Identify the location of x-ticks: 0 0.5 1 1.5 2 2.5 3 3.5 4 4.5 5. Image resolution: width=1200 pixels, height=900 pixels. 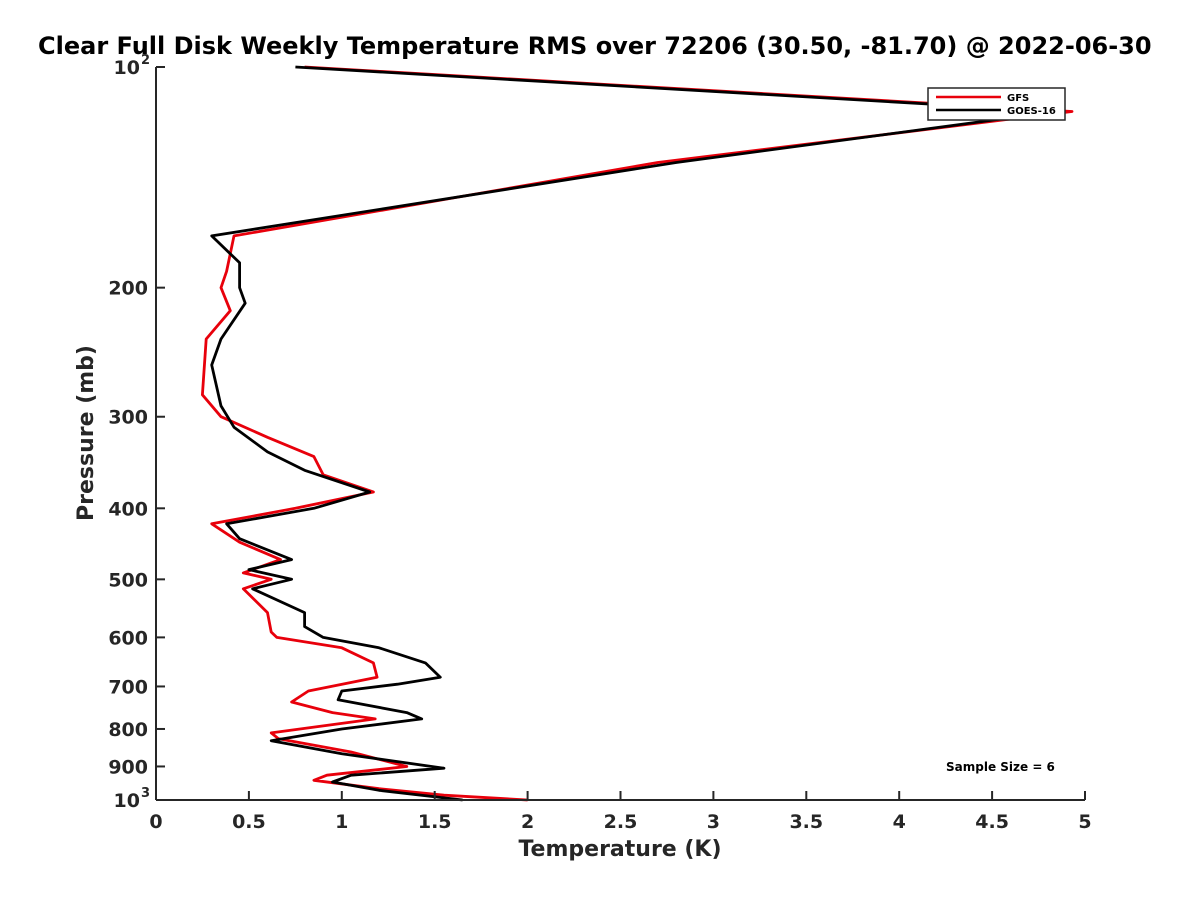
(620, 812).